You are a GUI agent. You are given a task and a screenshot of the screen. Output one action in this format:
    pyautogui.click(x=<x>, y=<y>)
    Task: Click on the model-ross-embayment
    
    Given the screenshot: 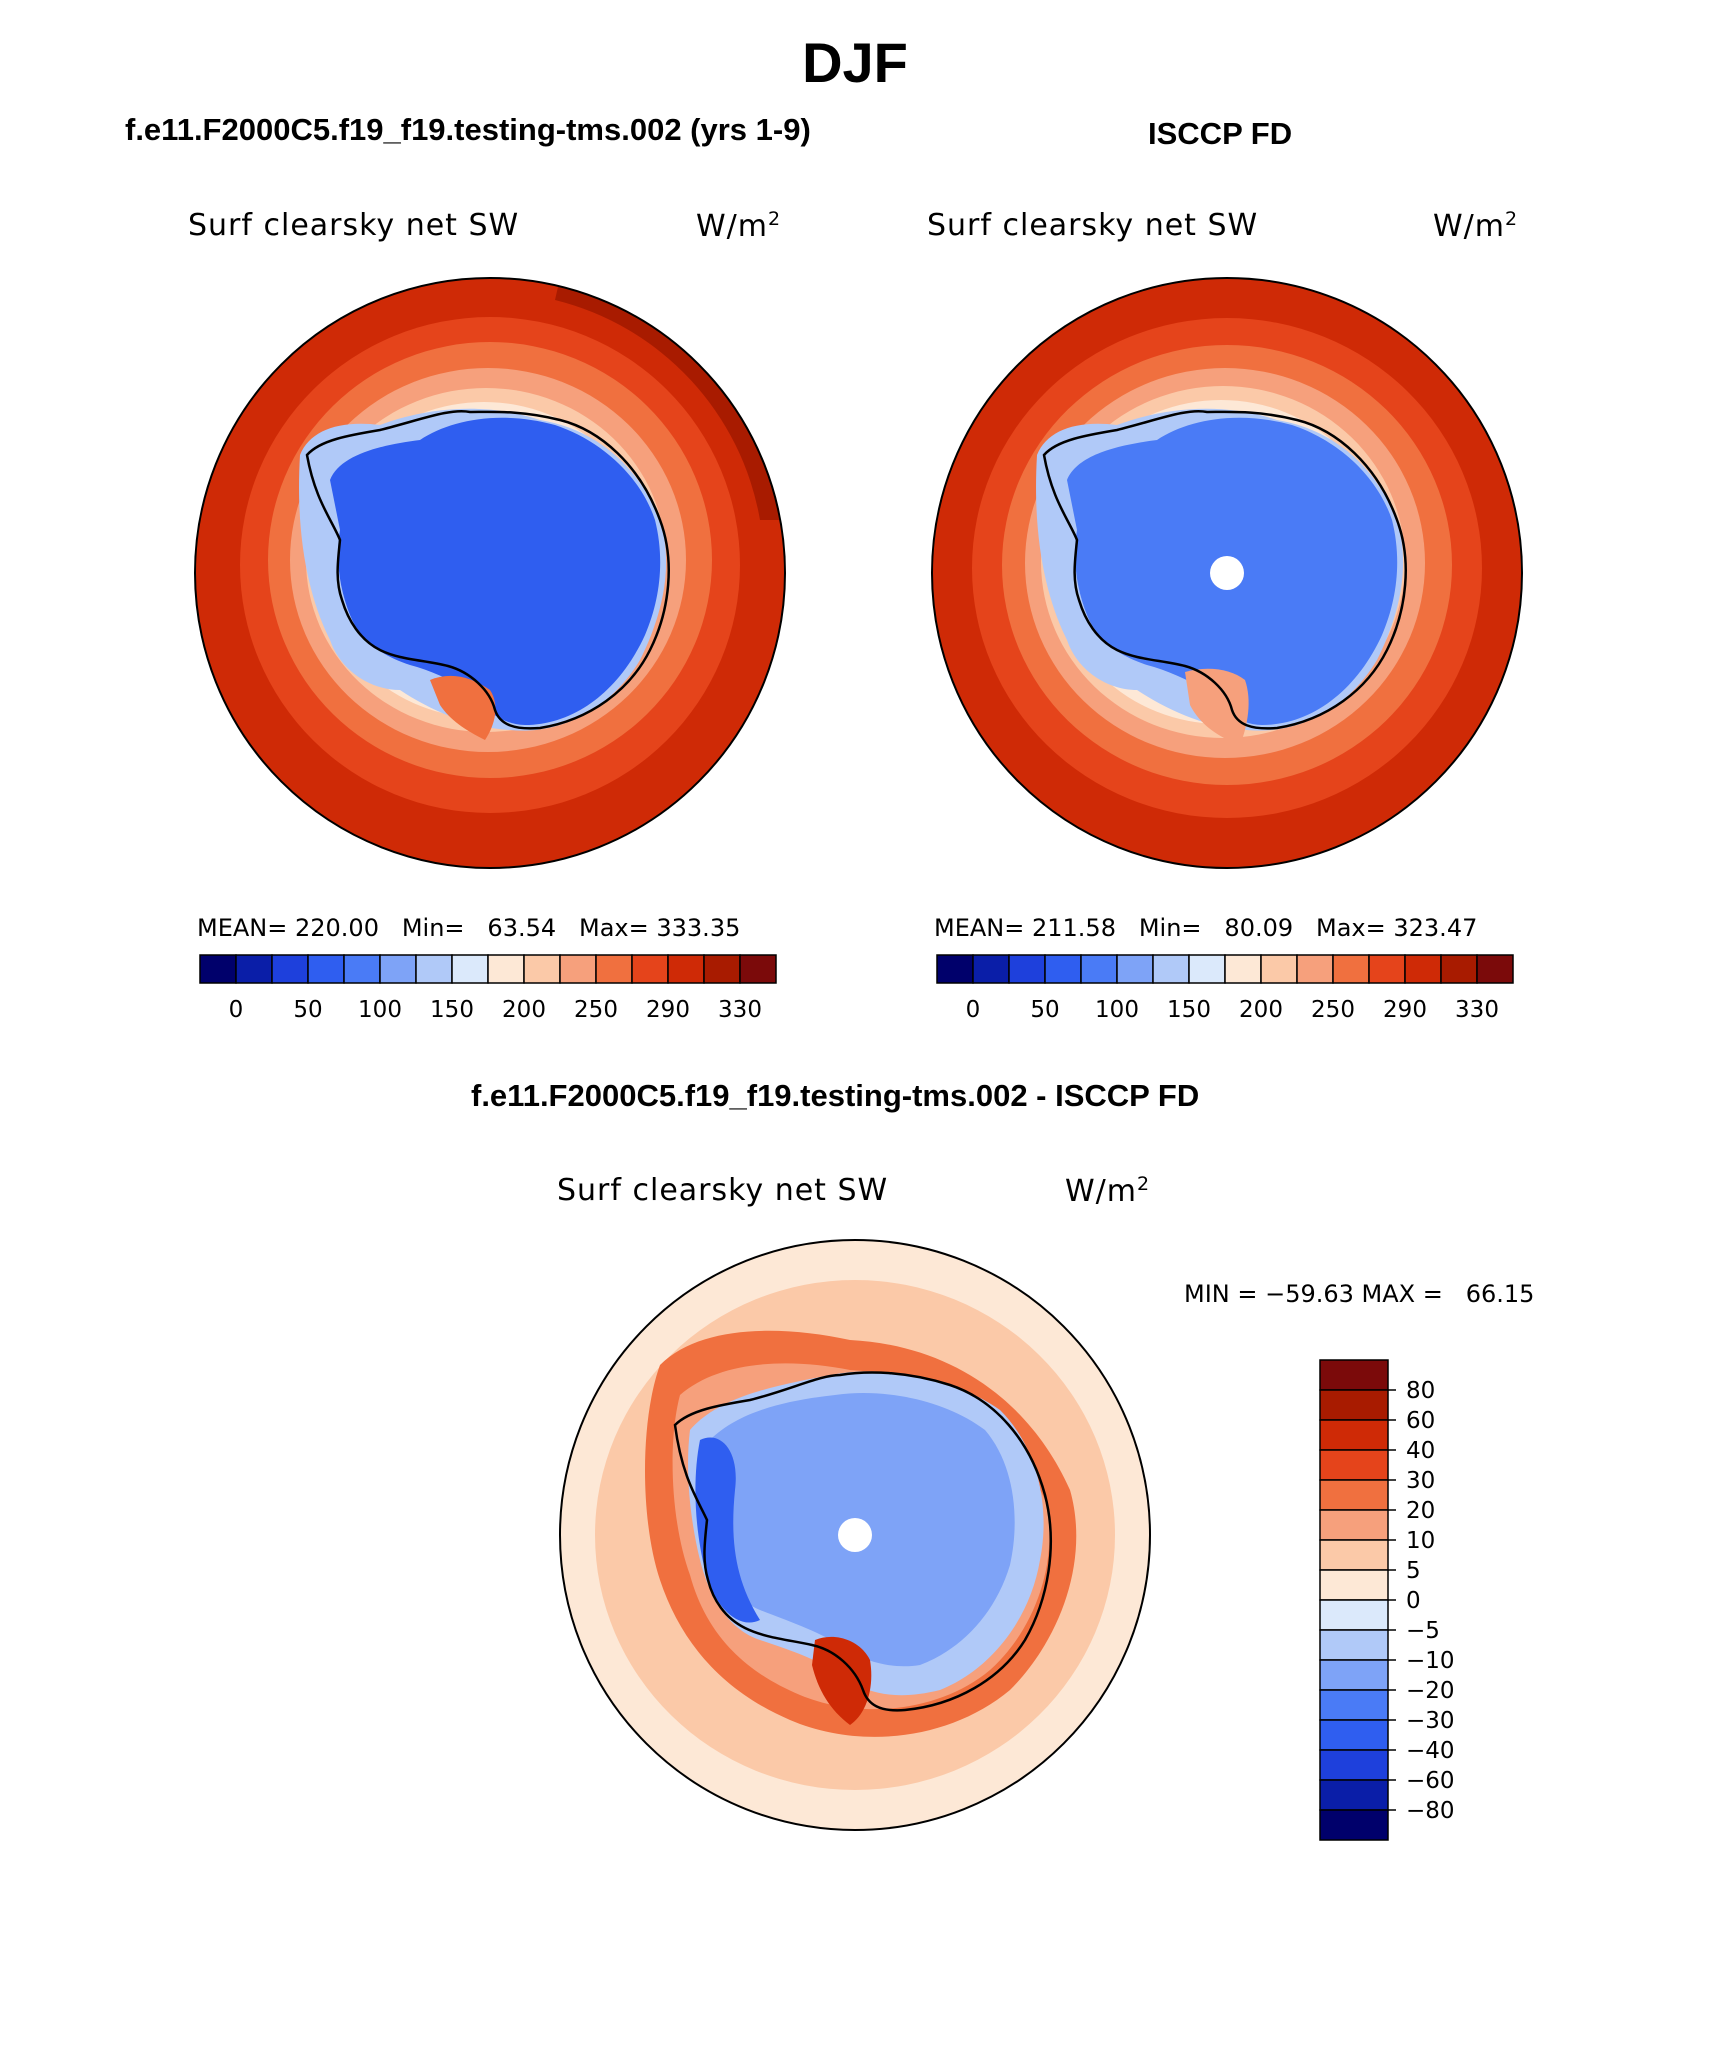 What is the action you would take?
    pyautogui.click(x=463, y=707)
    